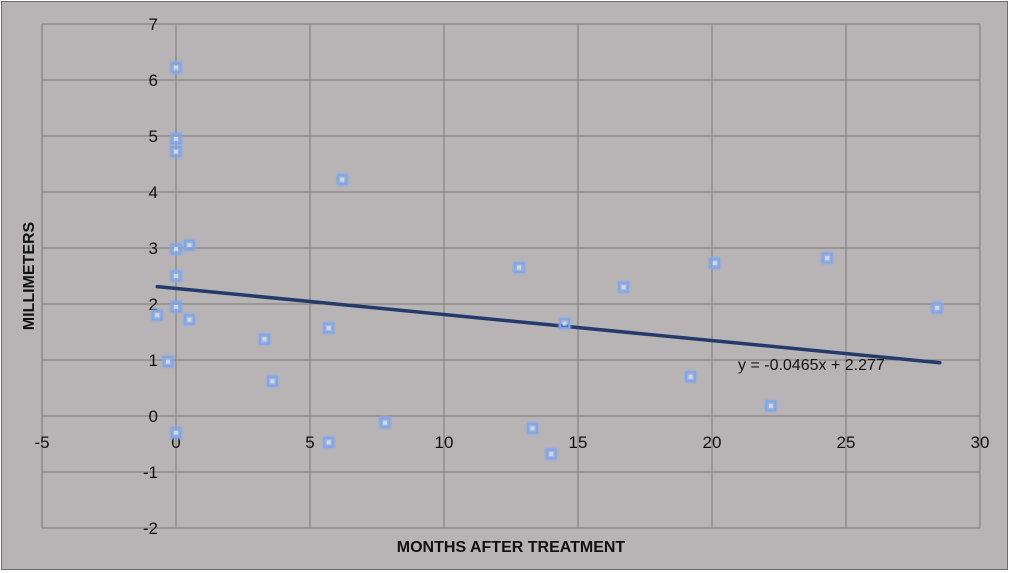 Image resolution: width=1011 pixels, height=573 pixels. I want to click on x-tick-labels: -5 0 5 10 15 20 25 30, so click(511, 442).